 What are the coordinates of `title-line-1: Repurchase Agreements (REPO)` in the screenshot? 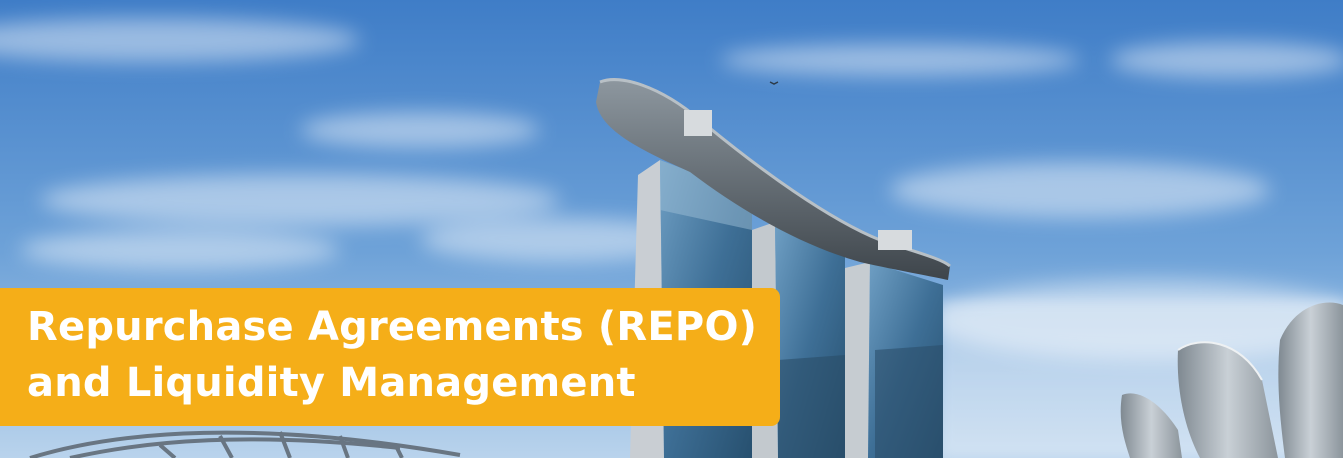 It's located at (392, 327).